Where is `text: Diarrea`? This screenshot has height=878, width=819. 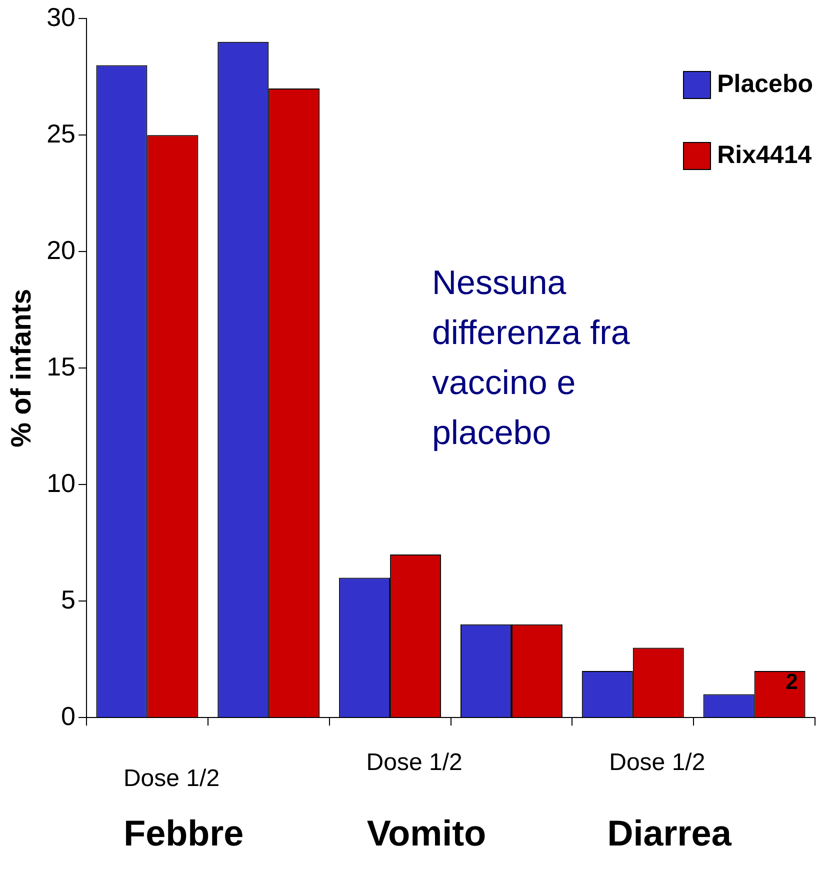 text: Diarrea is located at coordinates (669, 833).